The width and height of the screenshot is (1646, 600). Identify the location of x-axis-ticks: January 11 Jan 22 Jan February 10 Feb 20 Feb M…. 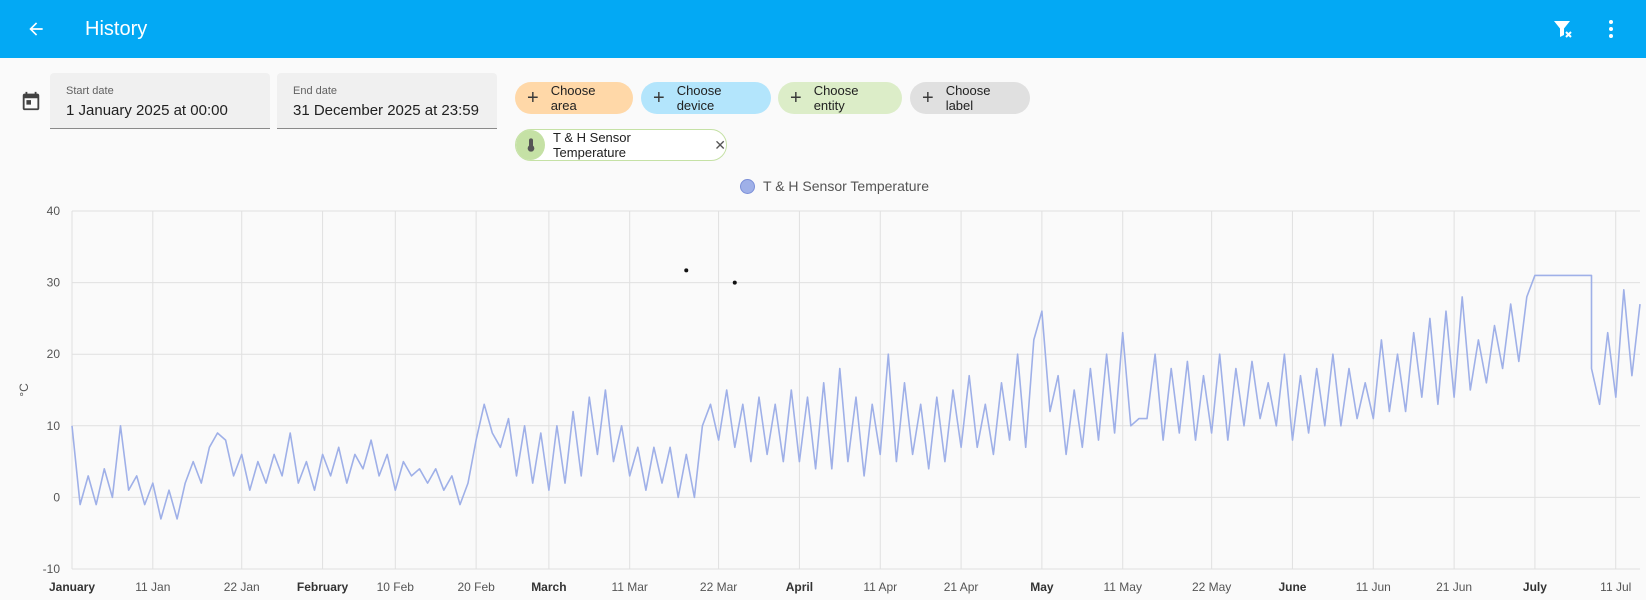
(840, 587).